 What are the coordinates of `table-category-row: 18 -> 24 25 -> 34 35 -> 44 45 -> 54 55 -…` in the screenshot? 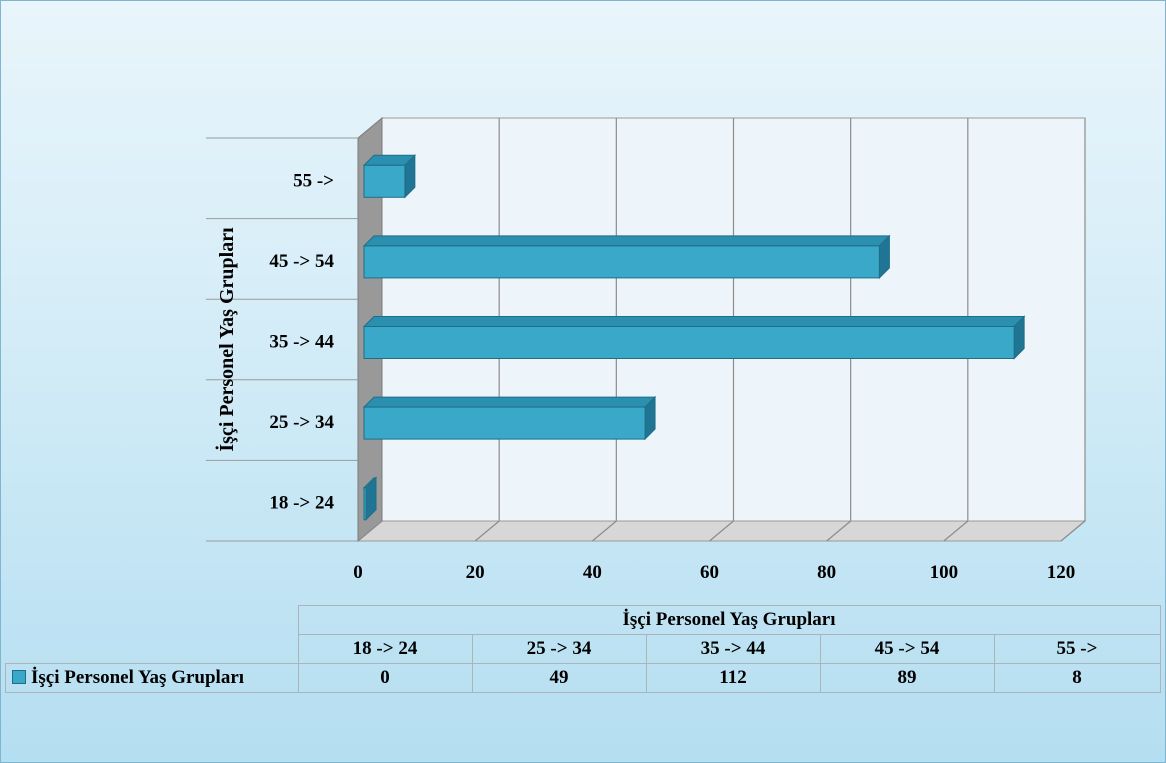 It's located at (583, 649).